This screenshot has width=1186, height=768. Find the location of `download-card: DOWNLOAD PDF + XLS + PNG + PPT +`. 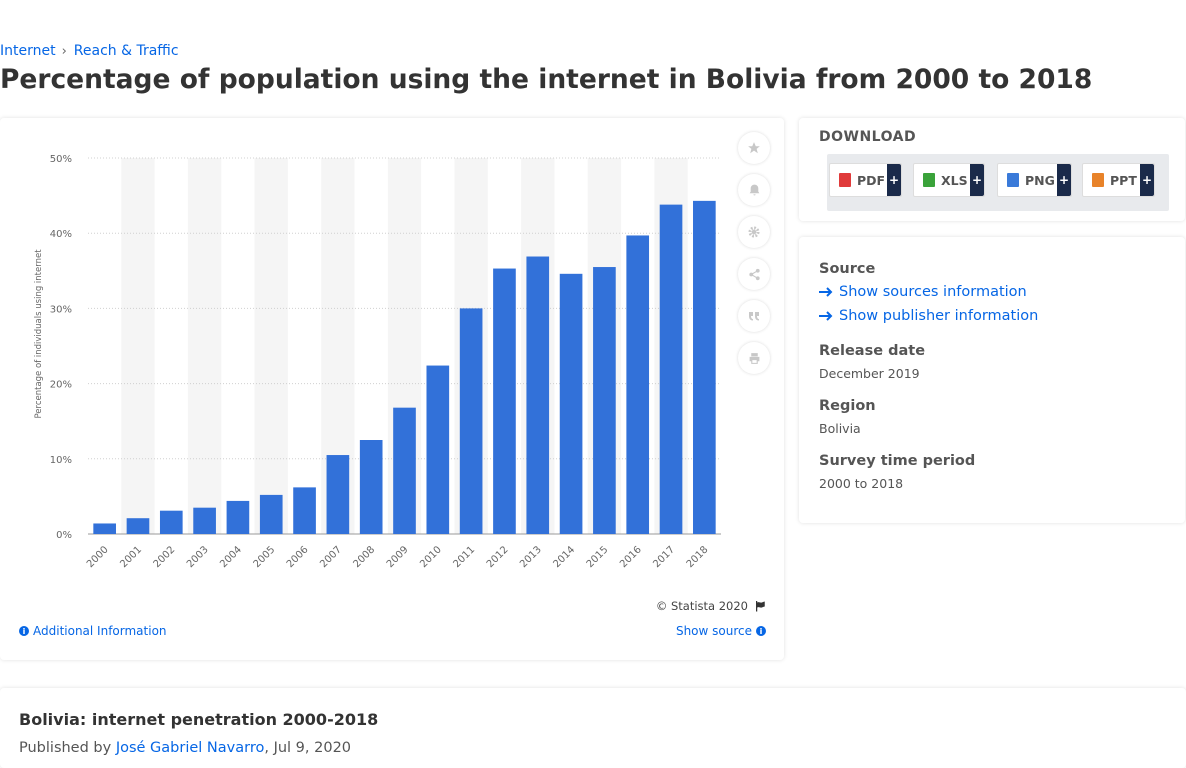

download-card: DOWNLOAD PDF + XLS + PNG + PPT + is located at coordinates (992, 169).